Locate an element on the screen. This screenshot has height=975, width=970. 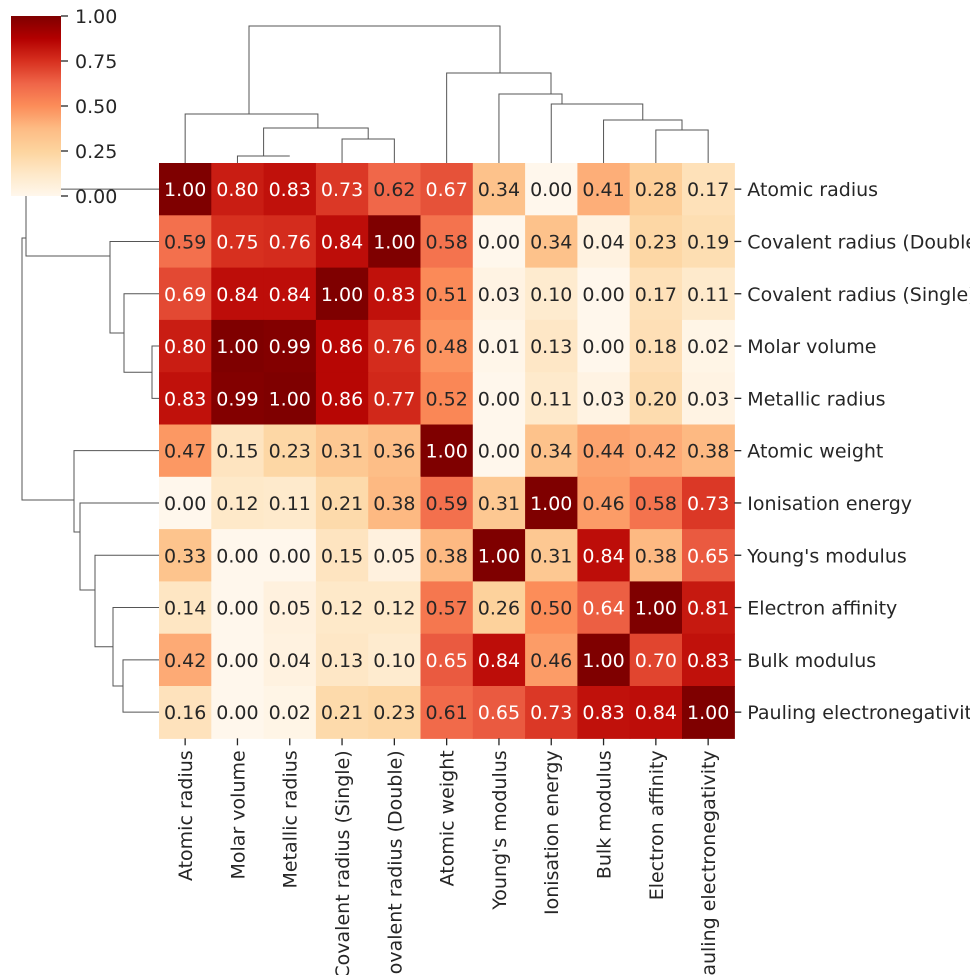
cell-value-label: 0.46 is located at coordinates (551, 661).